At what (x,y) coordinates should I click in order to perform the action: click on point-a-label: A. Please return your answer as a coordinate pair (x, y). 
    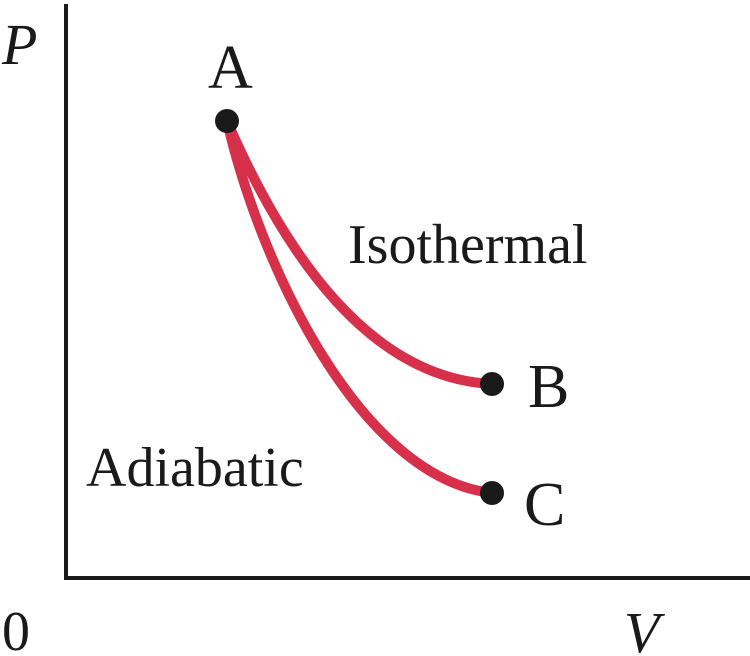
    Looking at the image, I should click on (230, 68).